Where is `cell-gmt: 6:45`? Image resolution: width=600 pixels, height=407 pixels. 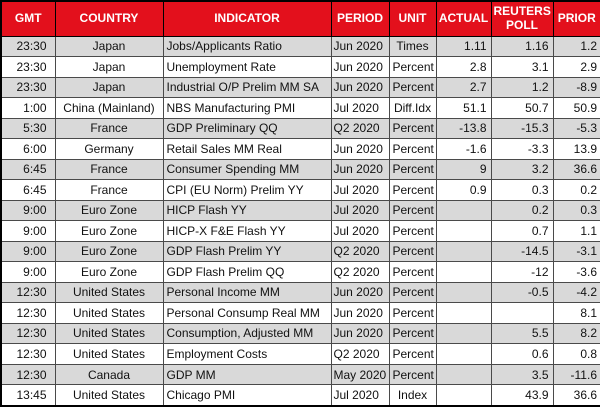 cell-gmt: 6:45 is located at coordinates (28, 169).